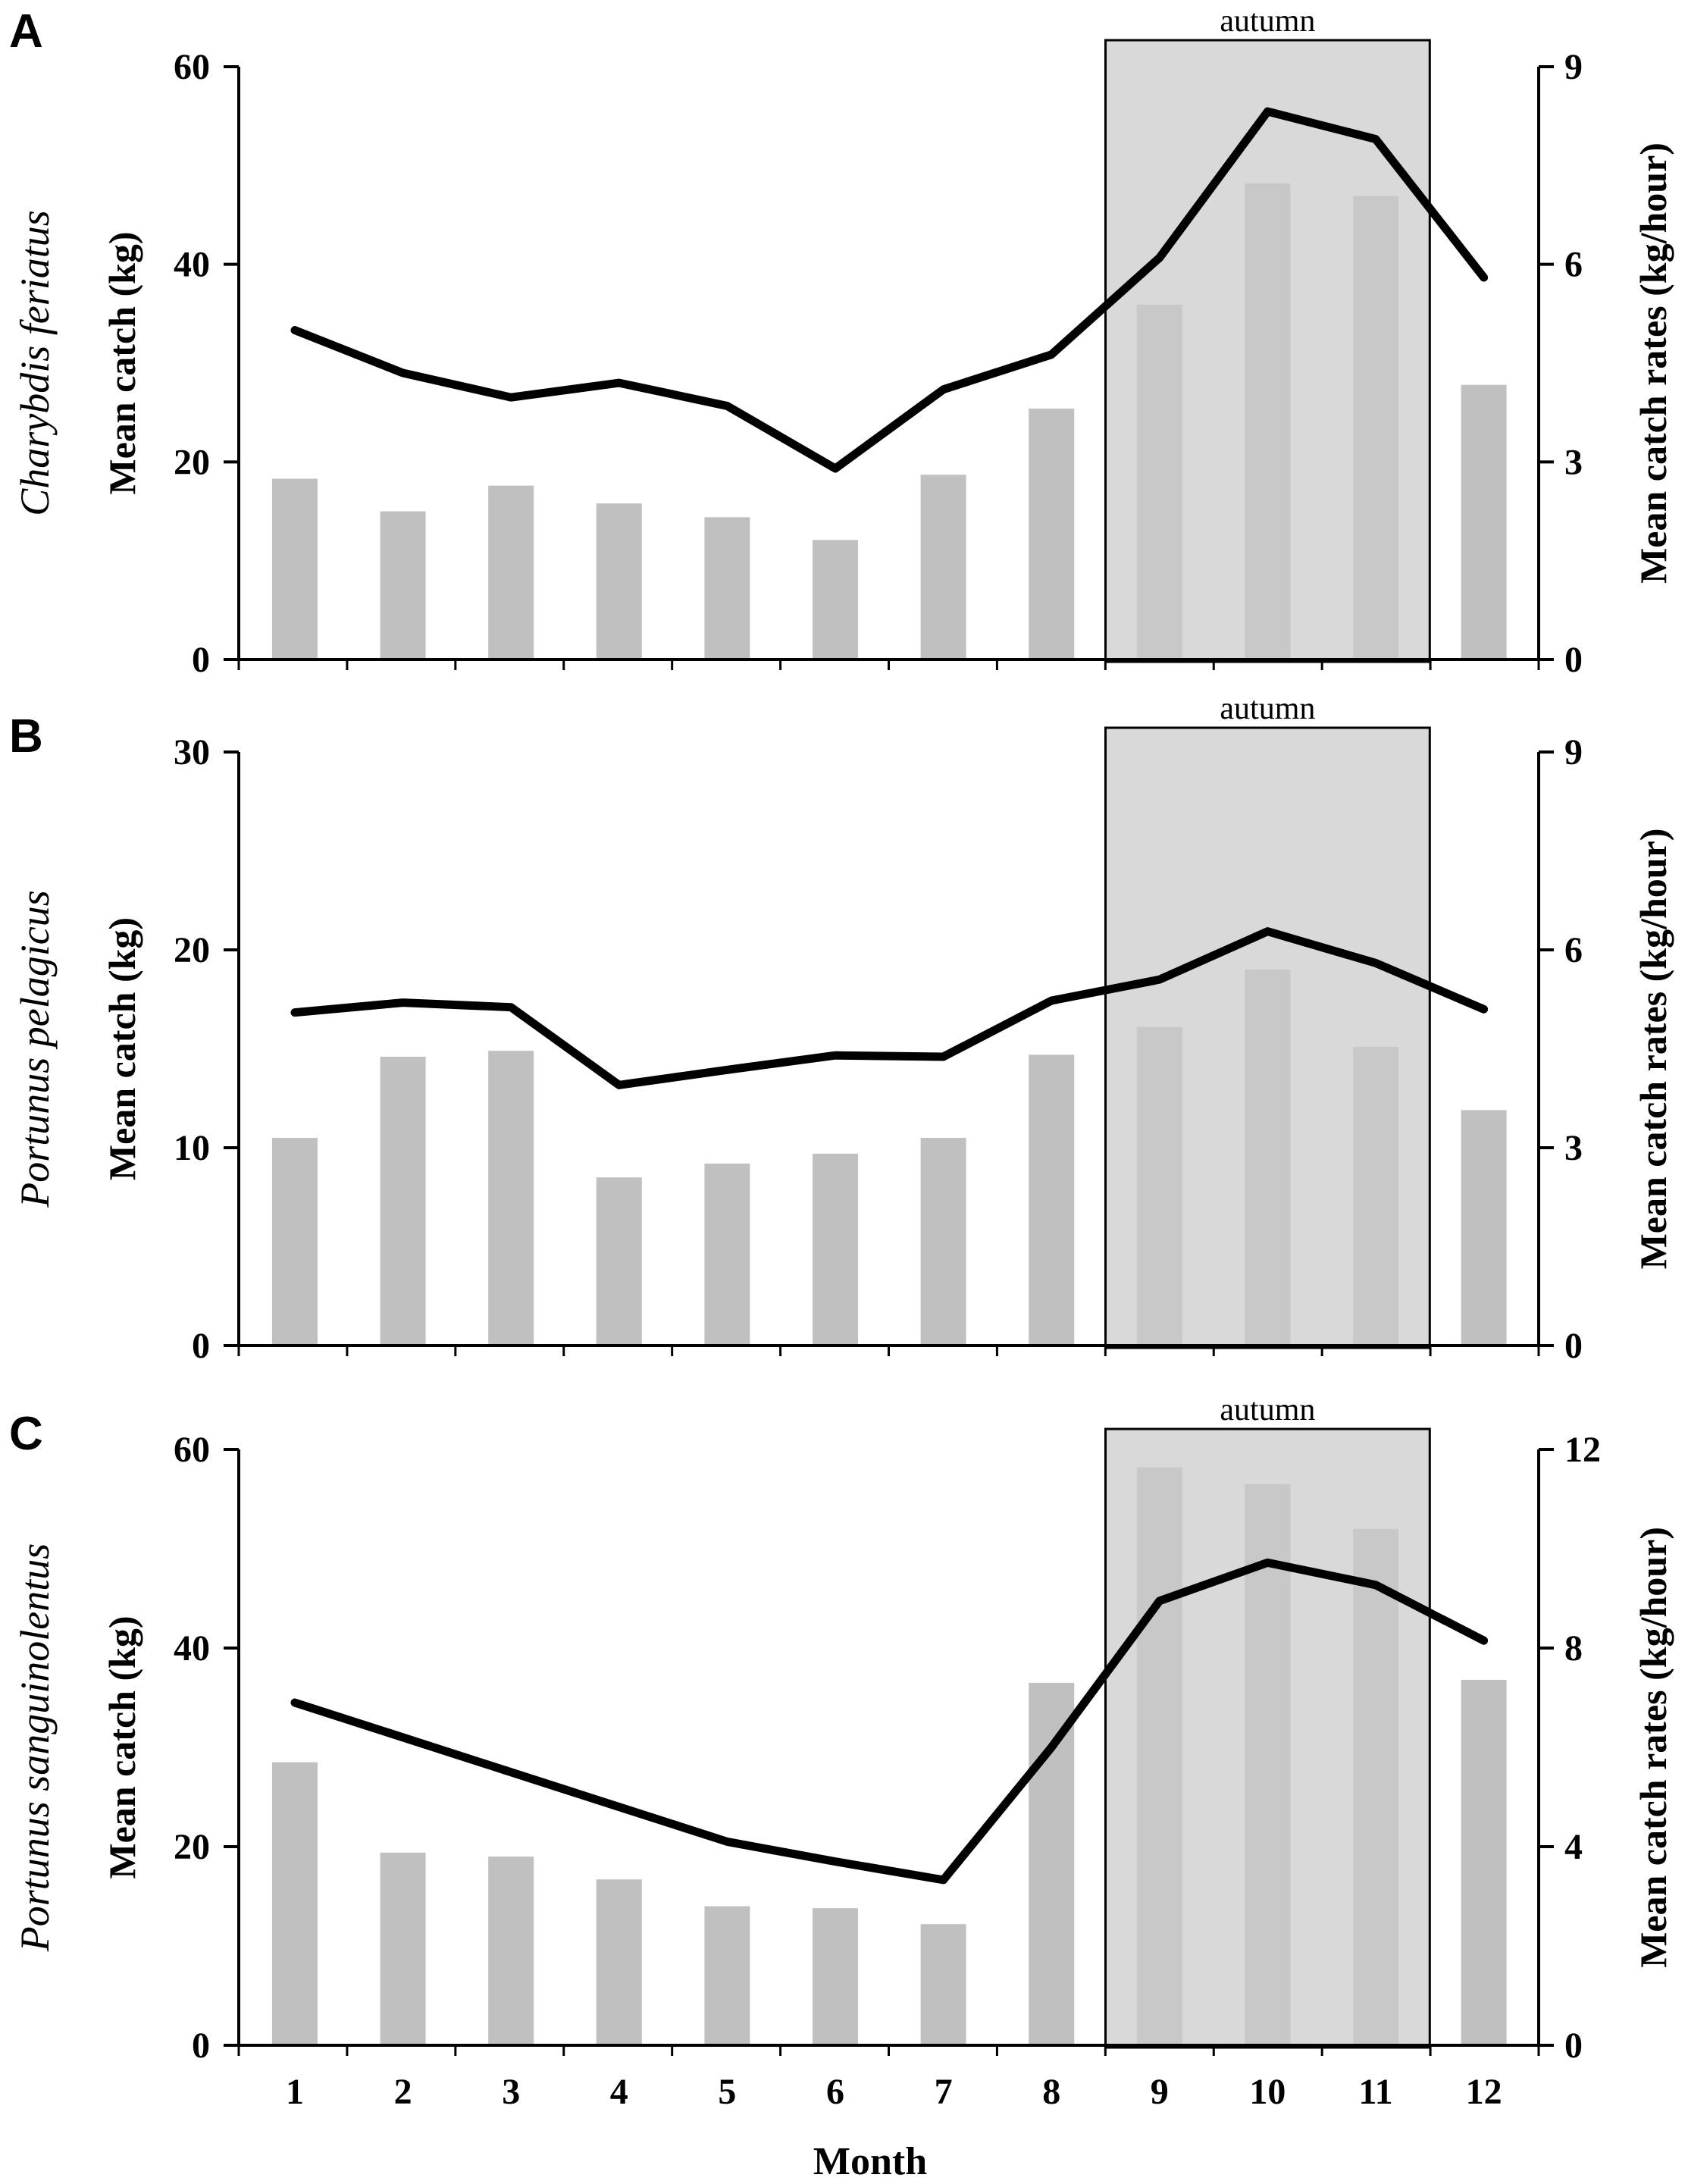 This screenshot has width=1688, height=2184. I want to click on x-tick-label-month-11: 11, so click(1375, 2092).